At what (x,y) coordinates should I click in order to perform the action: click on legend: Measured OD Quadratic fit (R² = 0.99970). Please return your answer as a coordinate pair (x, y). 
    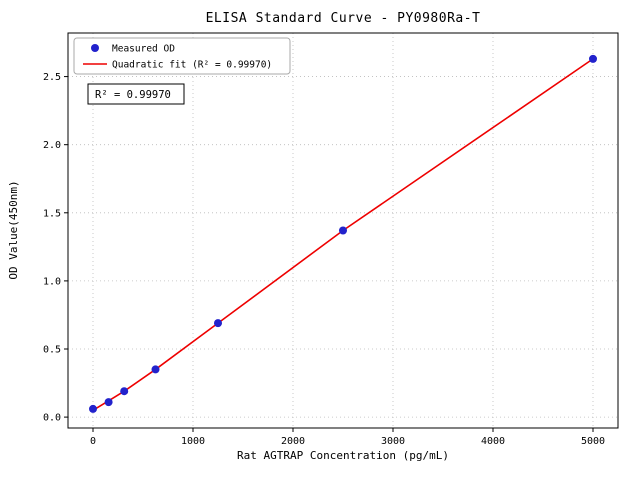
    Looking at the image, I should click on (182, 56).